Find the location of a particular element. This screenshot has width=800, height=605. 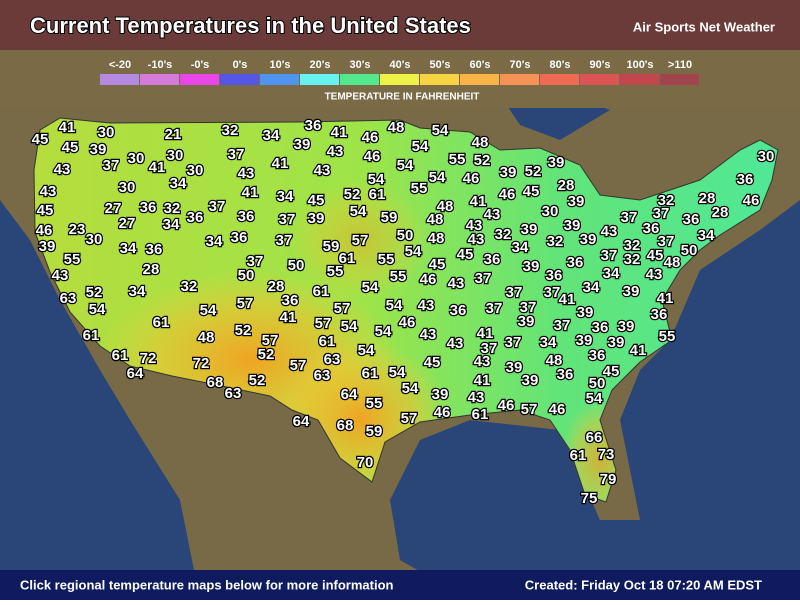

temperature-label: 59 is located at coordinates (331, 246).